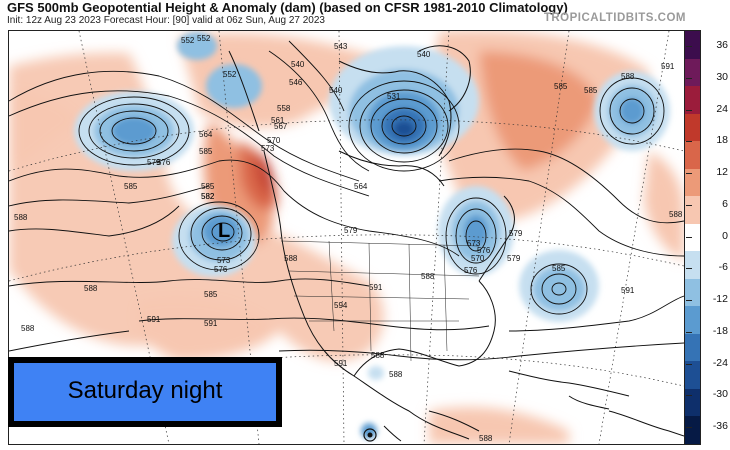 This screenshot has height=450, width=730. I want to click on site-brand: TROPICALTIDBITS.COM, so click(614, 18).